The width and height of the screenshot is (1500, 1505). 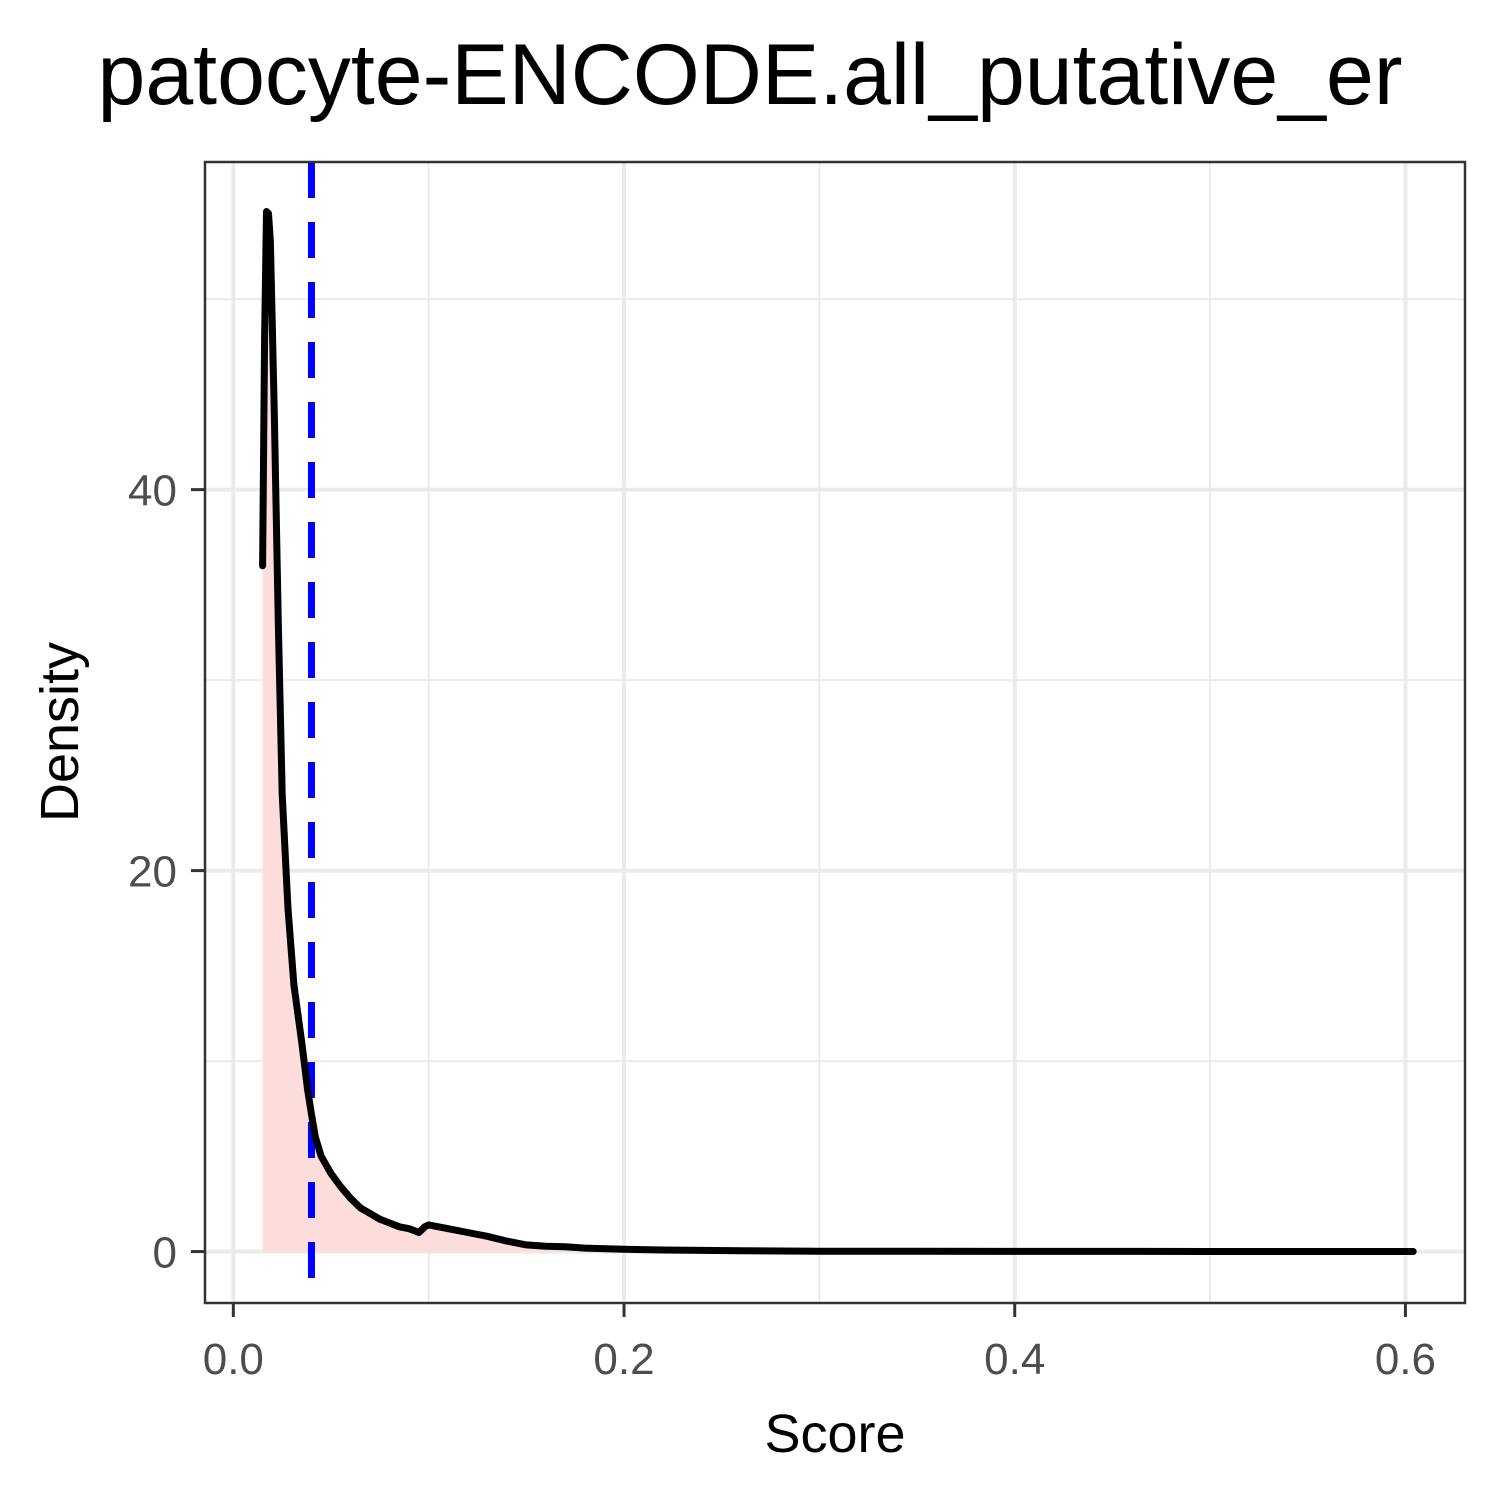 I want to click on x-tick-label: 0.6, so click(x=1405, y=1359).